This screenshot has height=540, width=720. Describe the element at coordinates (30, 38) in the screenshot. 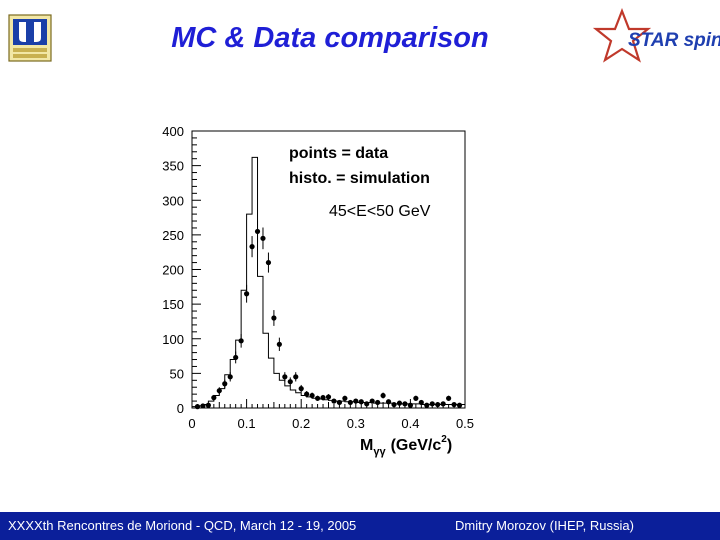

I see `conference-logo-icon` at that location.